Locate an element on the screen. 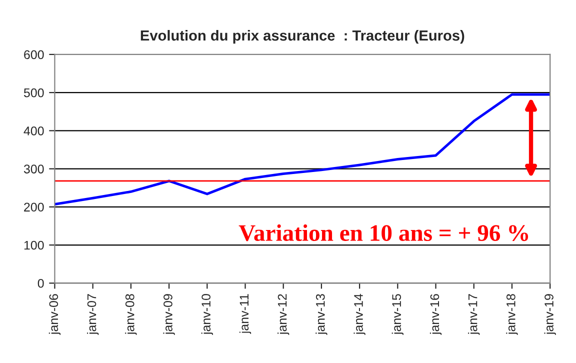 Image resolution: width=576 pixels, height=363 pixels. y-tick-label: 600 is located at coordinates (34, 55).